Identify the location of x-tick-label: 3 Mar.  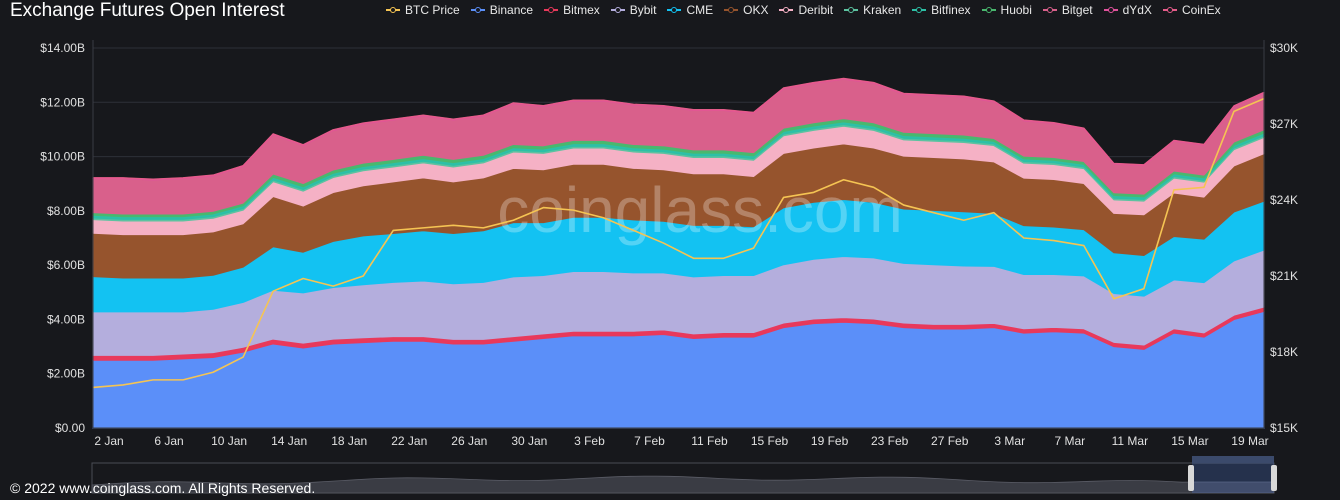
(1009, 441).